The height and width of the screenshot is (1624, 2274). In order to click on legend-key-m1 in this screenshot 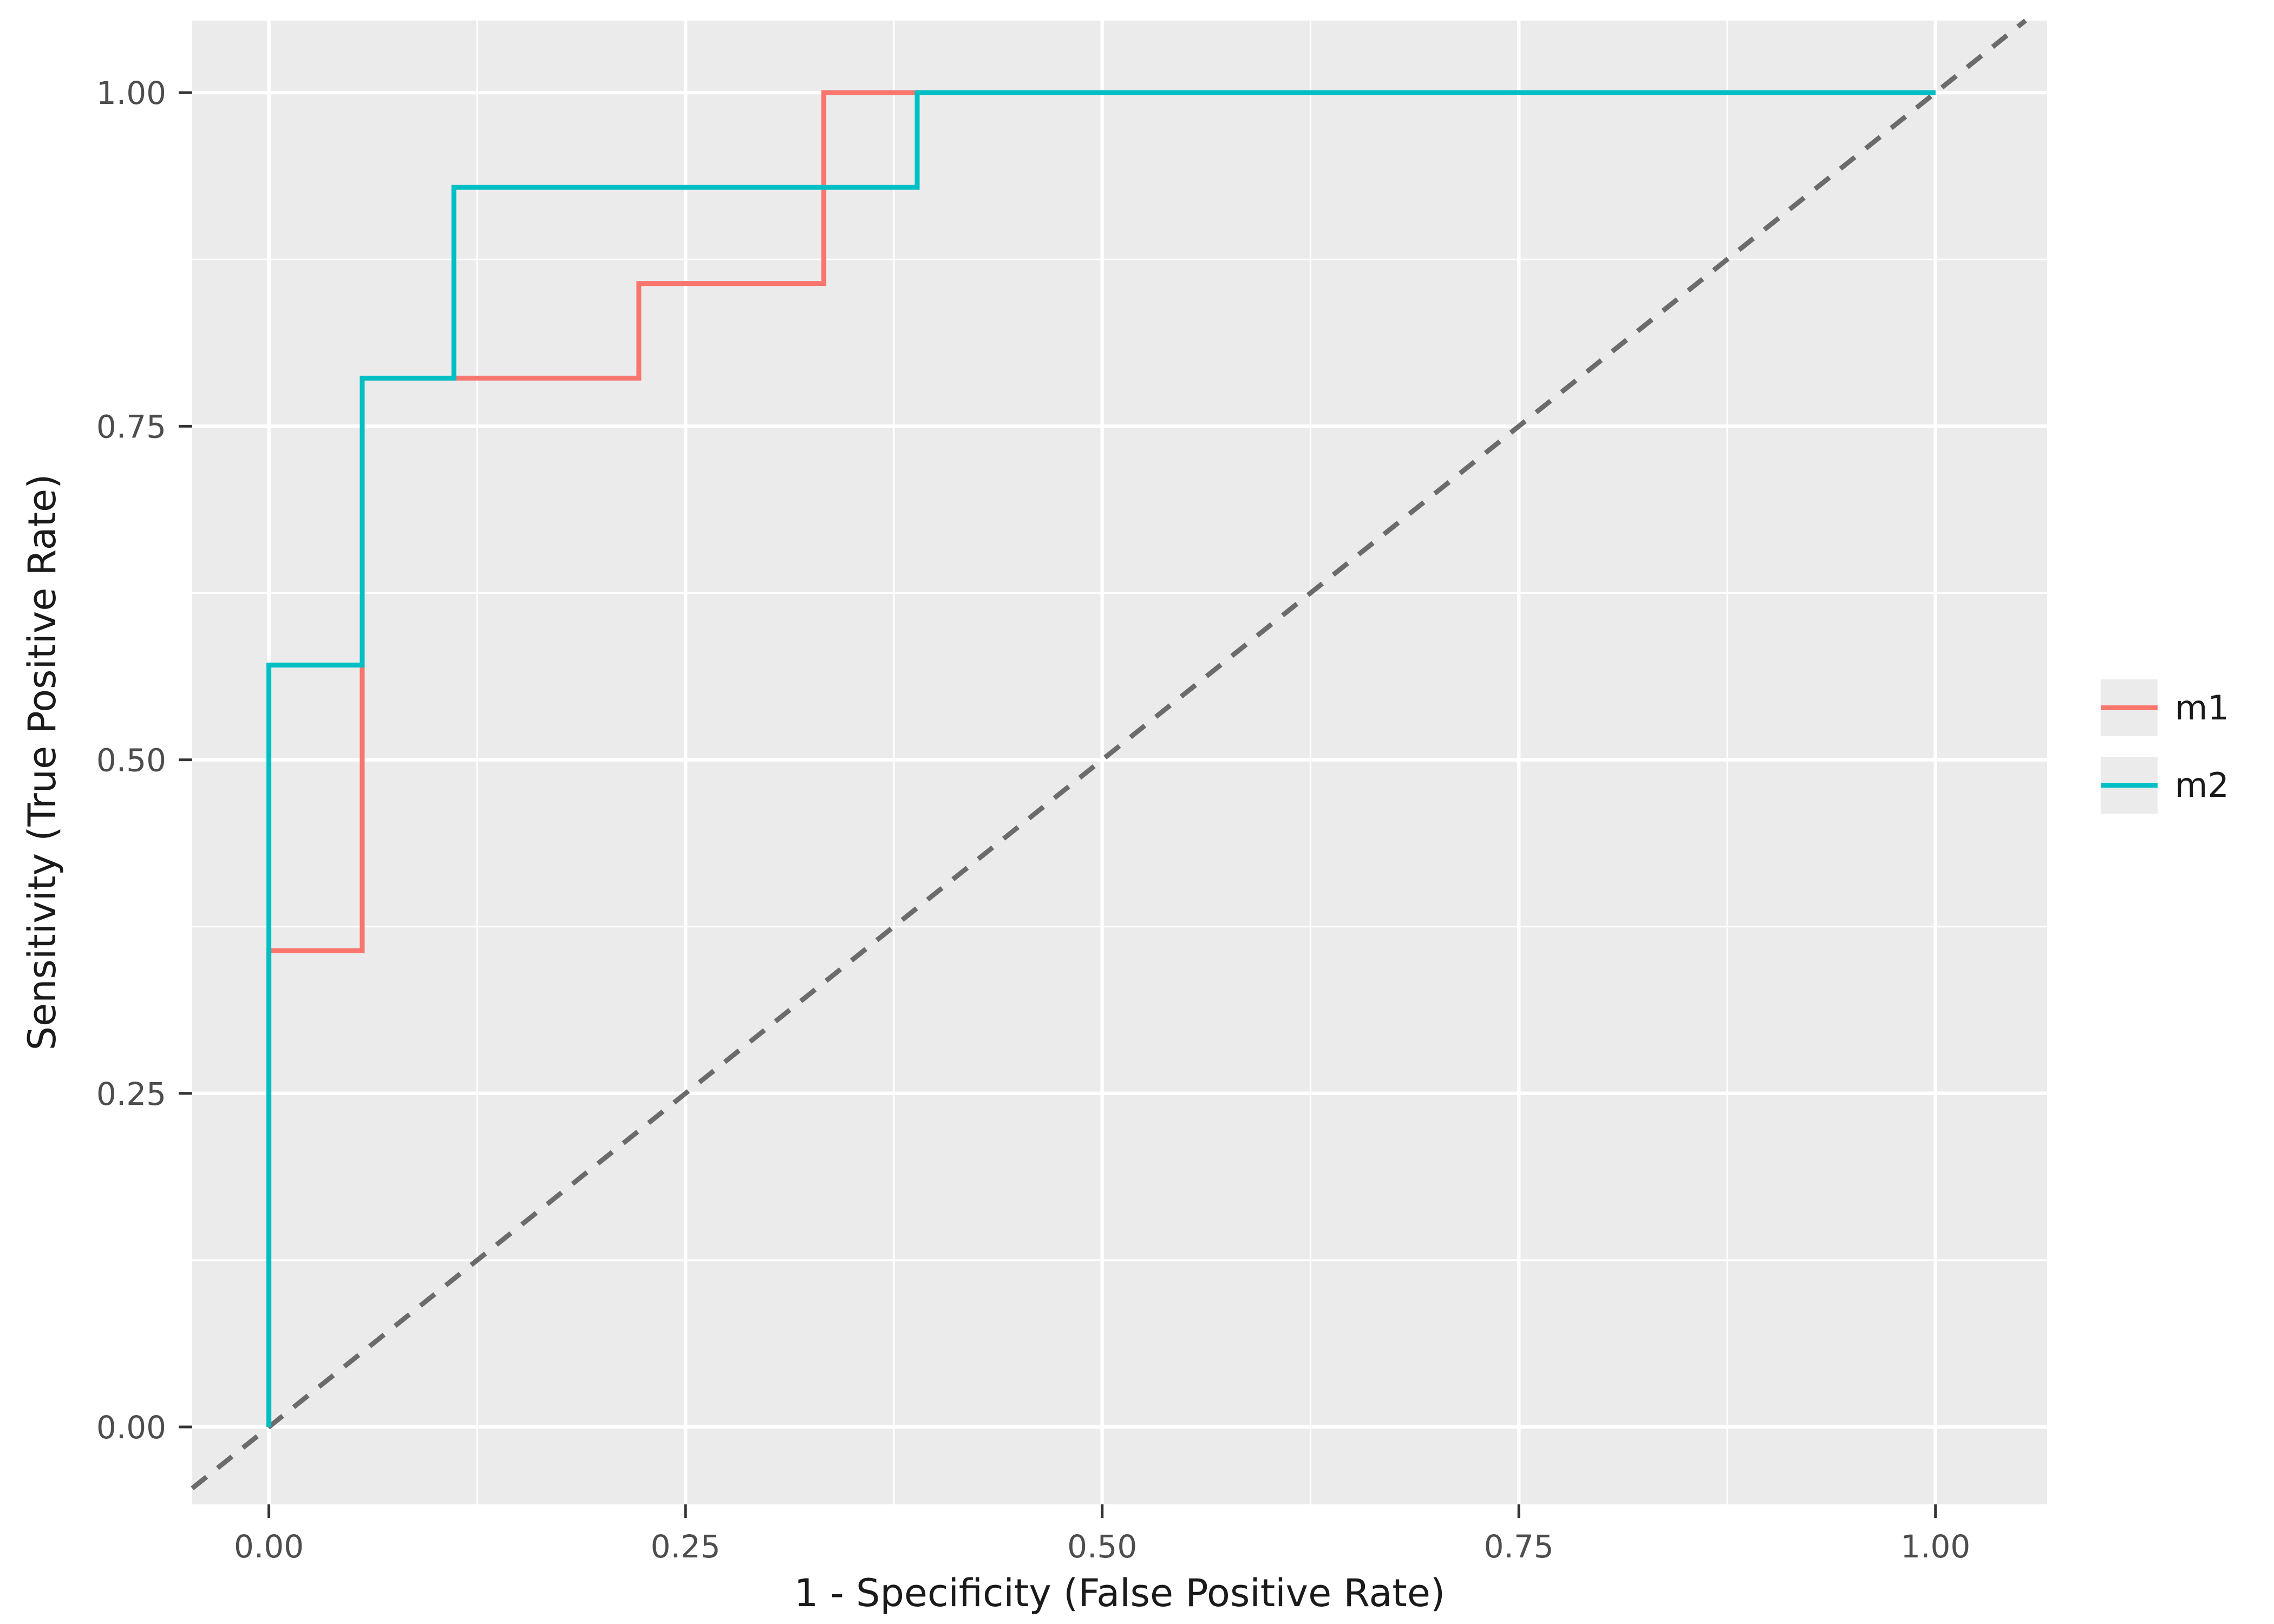, I will do `click(2130, 707)`.